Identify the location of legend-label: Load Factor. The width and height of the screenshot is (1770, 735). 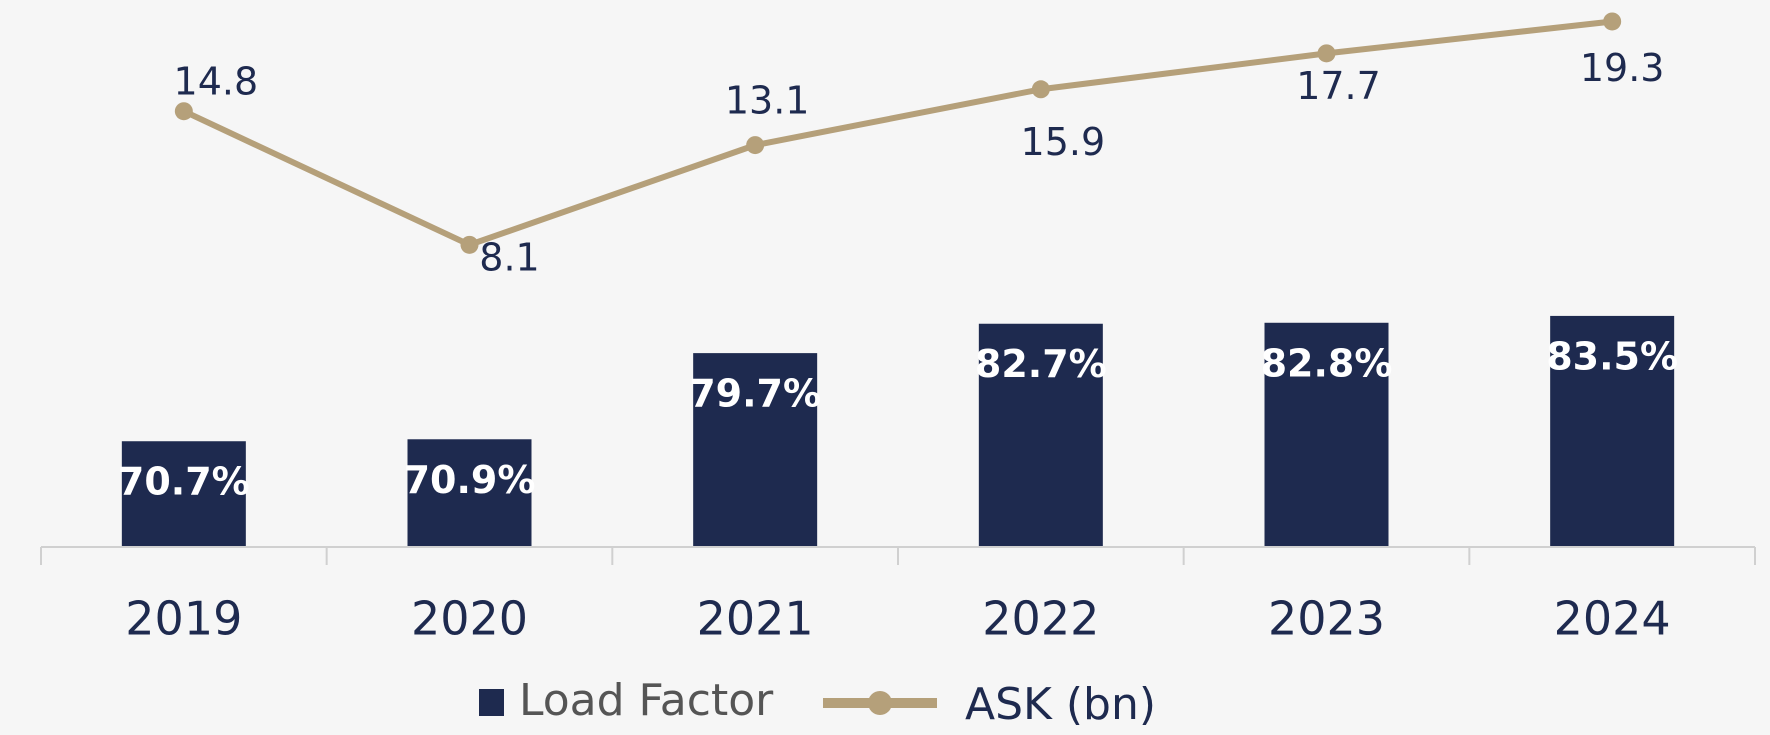
(646, 700).